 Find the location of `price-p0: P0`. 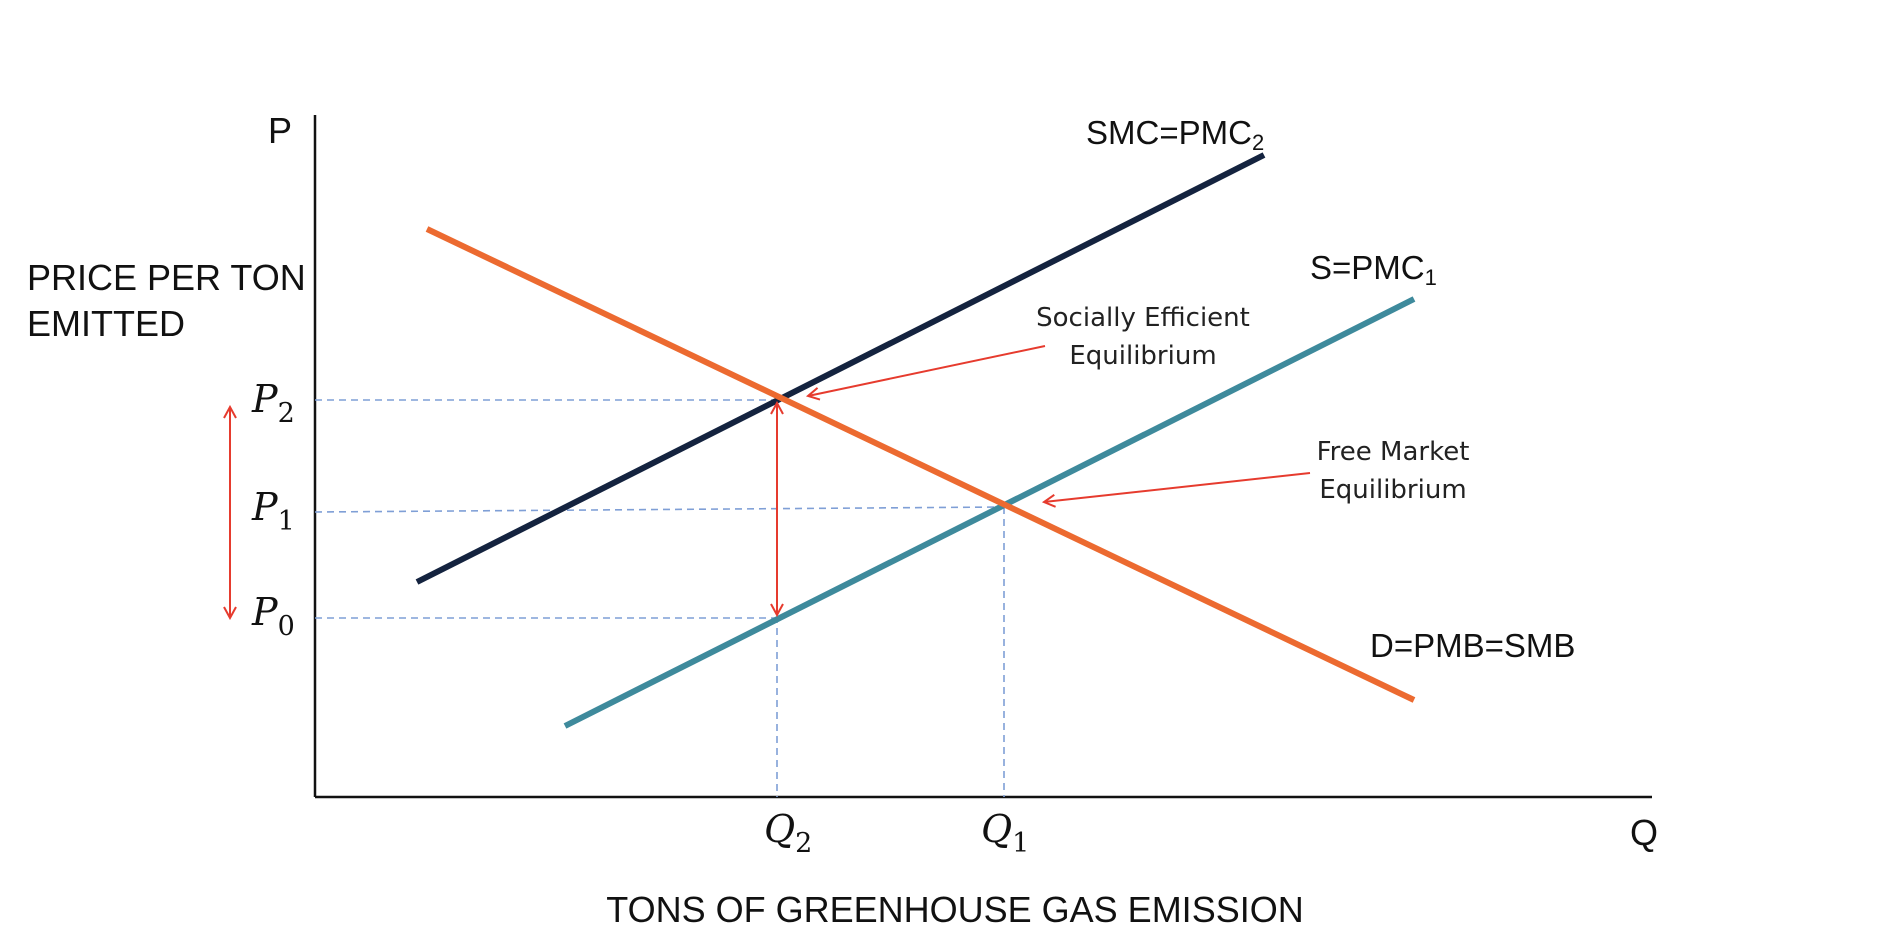

price-p0: P0 is located at coordinates (273, 616).